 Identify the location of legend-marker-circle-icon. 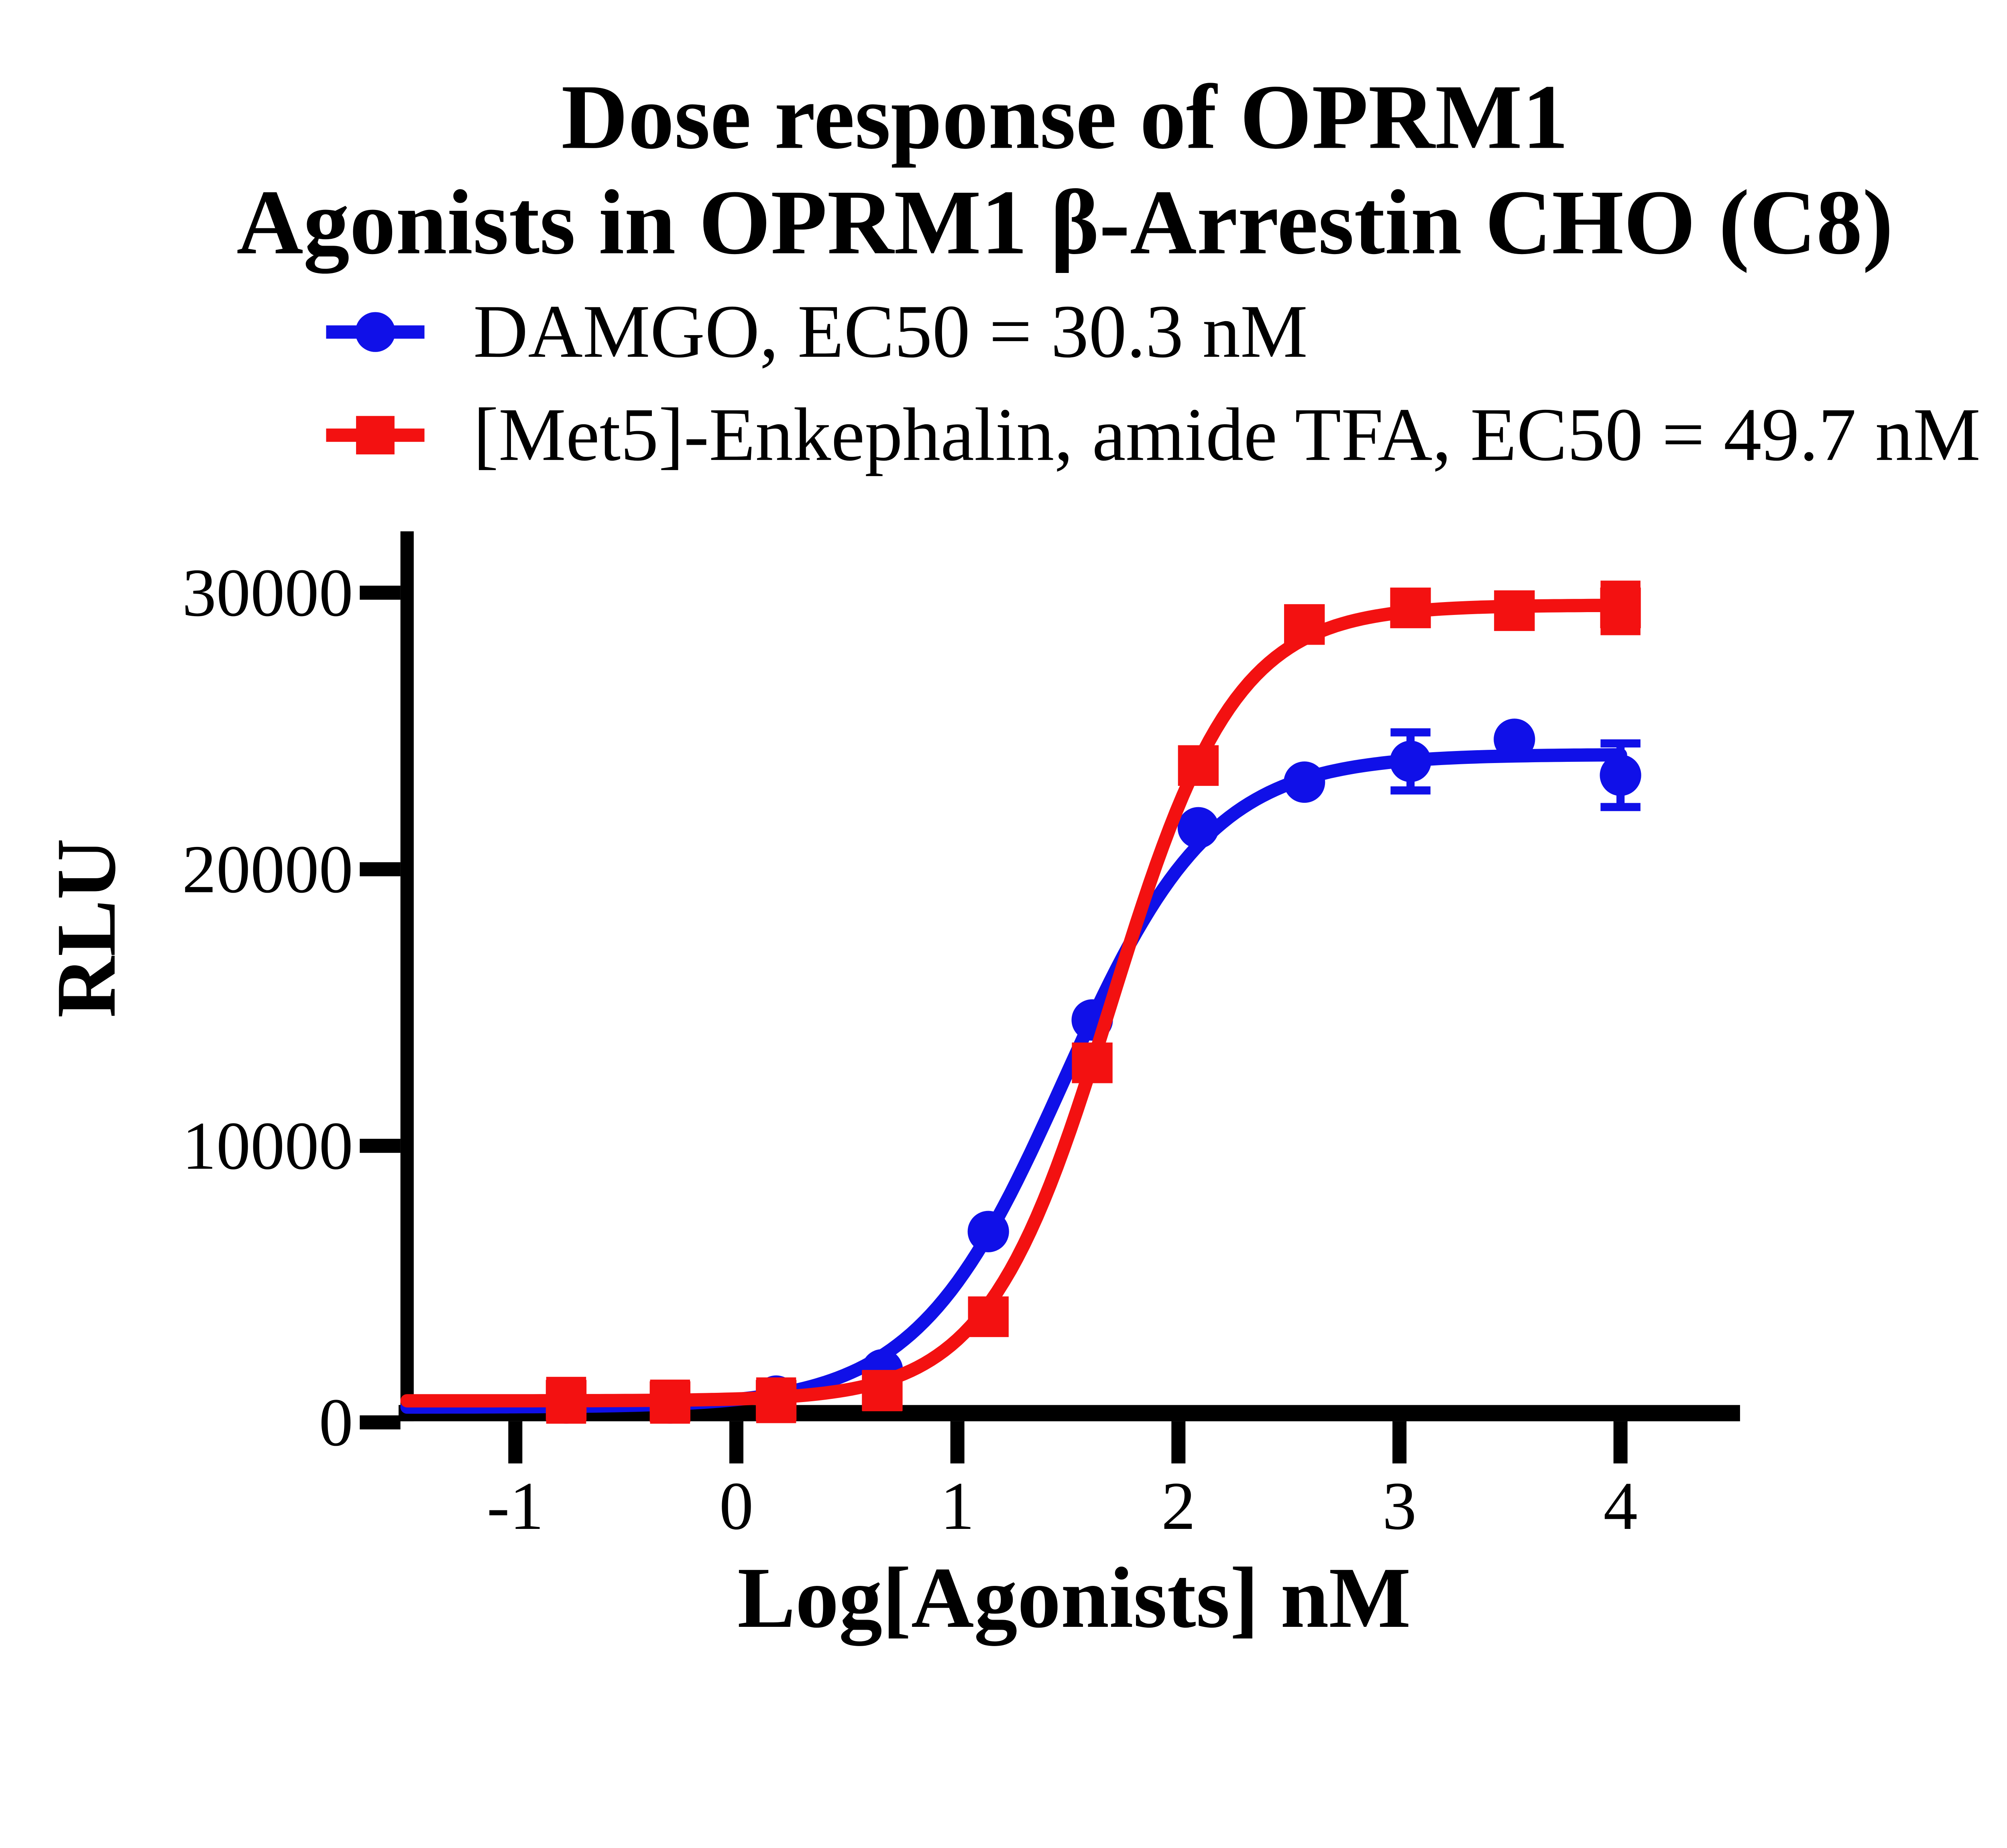
(375, 332).